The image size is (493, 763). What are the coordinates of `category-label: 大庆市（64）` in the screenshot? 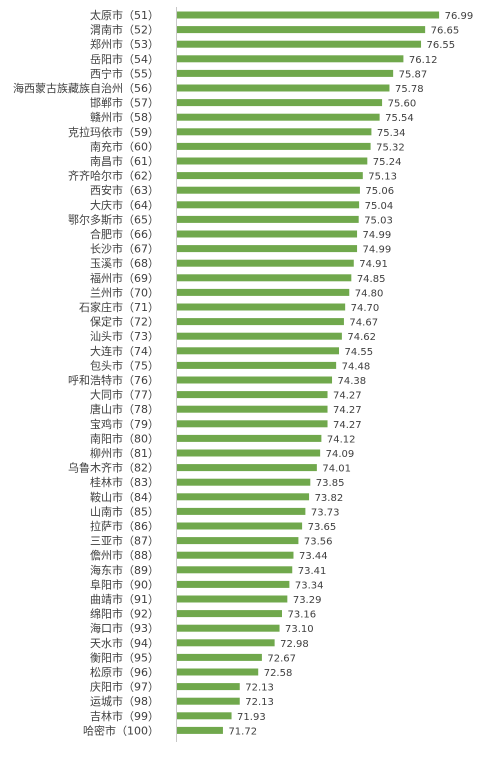 It's located at (124, 205).